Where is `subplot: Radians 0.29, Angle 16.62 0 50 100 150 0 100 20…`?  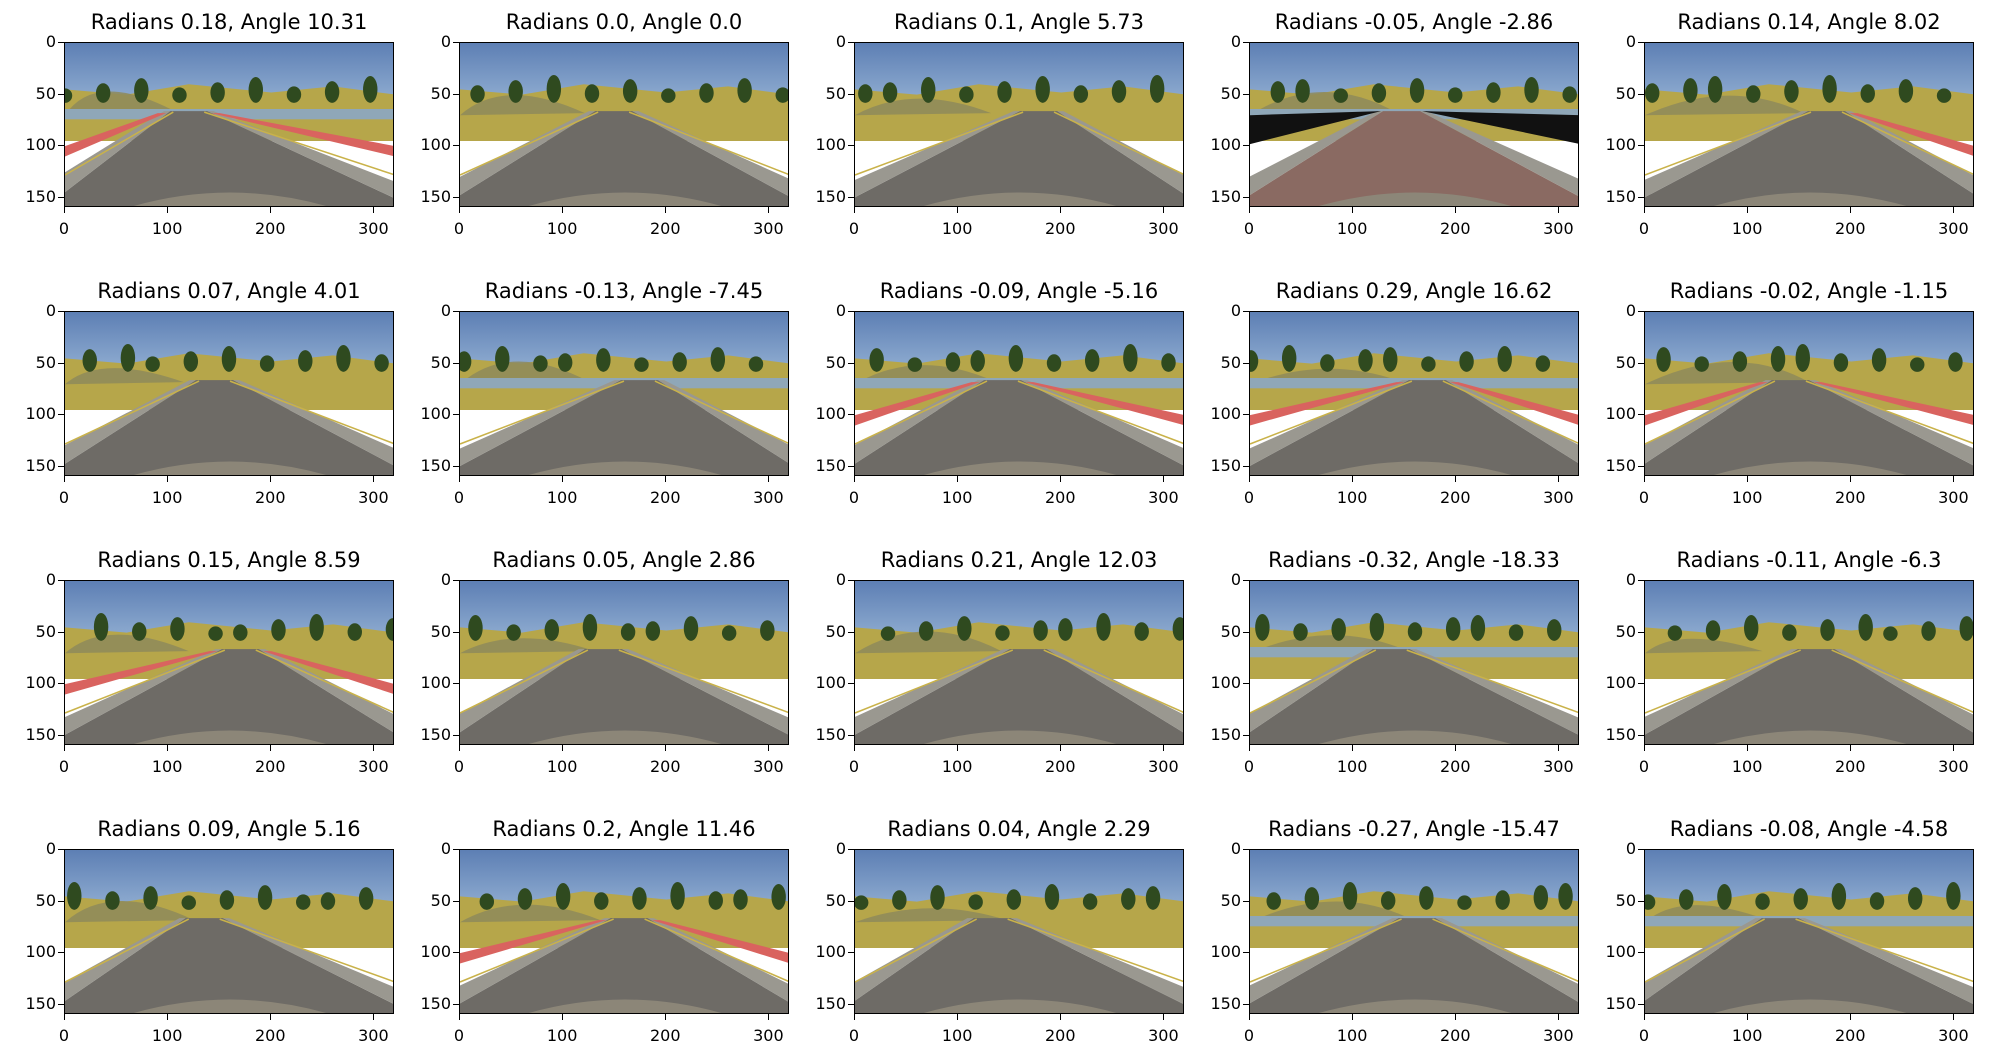
subplot: Radians 0.29, Angle 16.62 0 50 100 150 0 100 20… is located at coordinates (1382, 394).